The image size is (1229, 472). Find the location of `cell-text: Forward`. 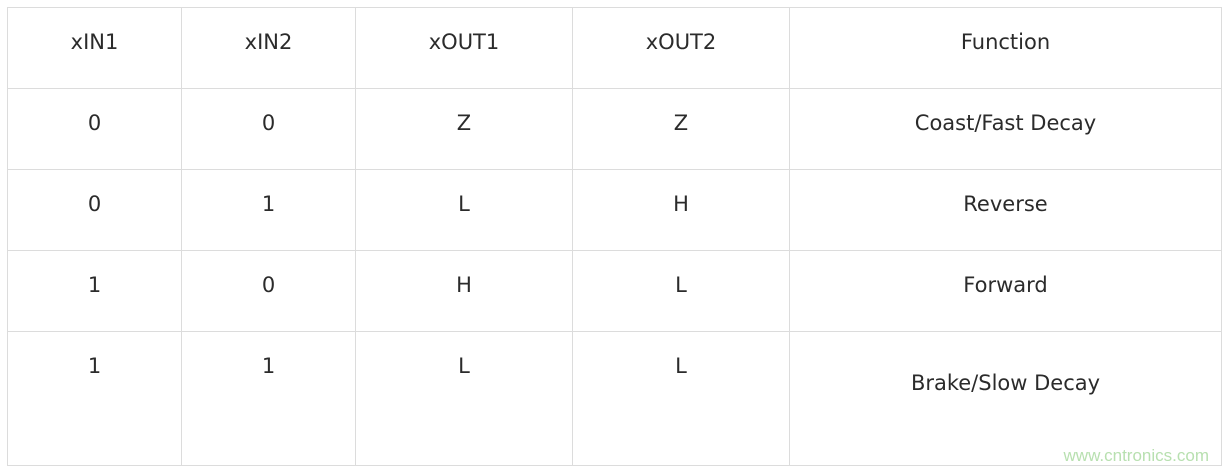

cell-text: Forward is located at coordinates (1005, 285).